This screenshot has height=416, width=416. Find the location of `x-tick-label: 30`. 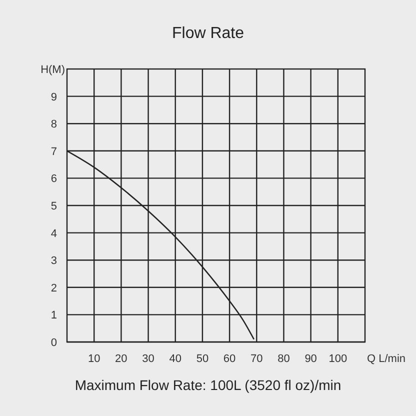

x-tick-label: 30 is located at coordinates (148, 359).